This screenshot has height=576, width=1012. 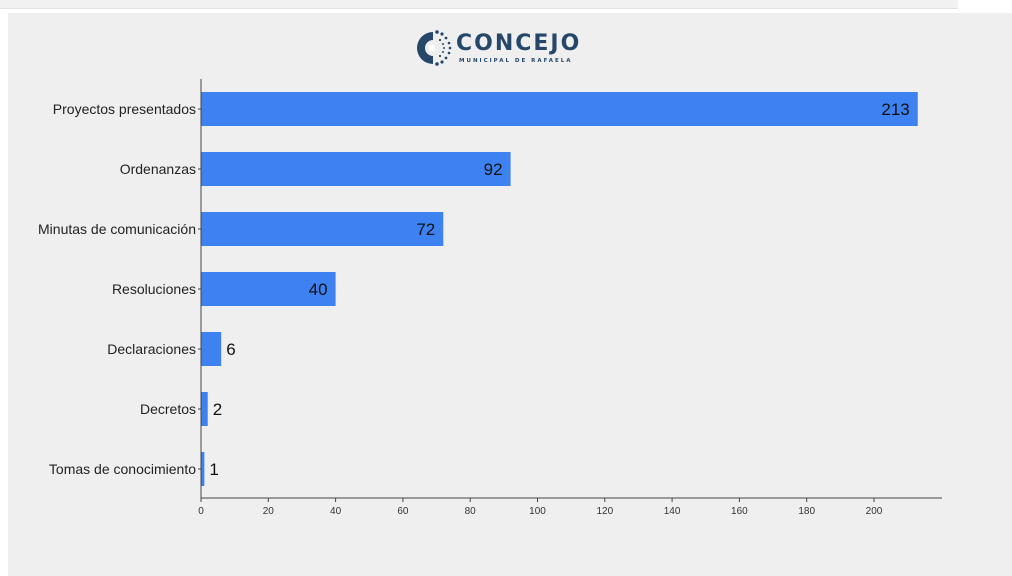 What do you see at coordinates (318, 289) in the screenshot?
I see `data-label-3: 40` at bounding box center [318, 289].